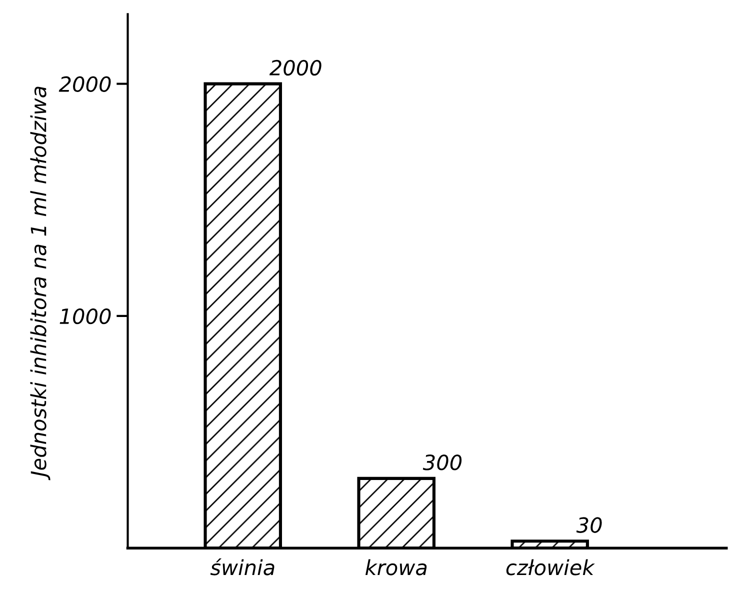 The width and height of the screenshot is (730, 590). I want to click on data-label: 2000, so click(295, 68).